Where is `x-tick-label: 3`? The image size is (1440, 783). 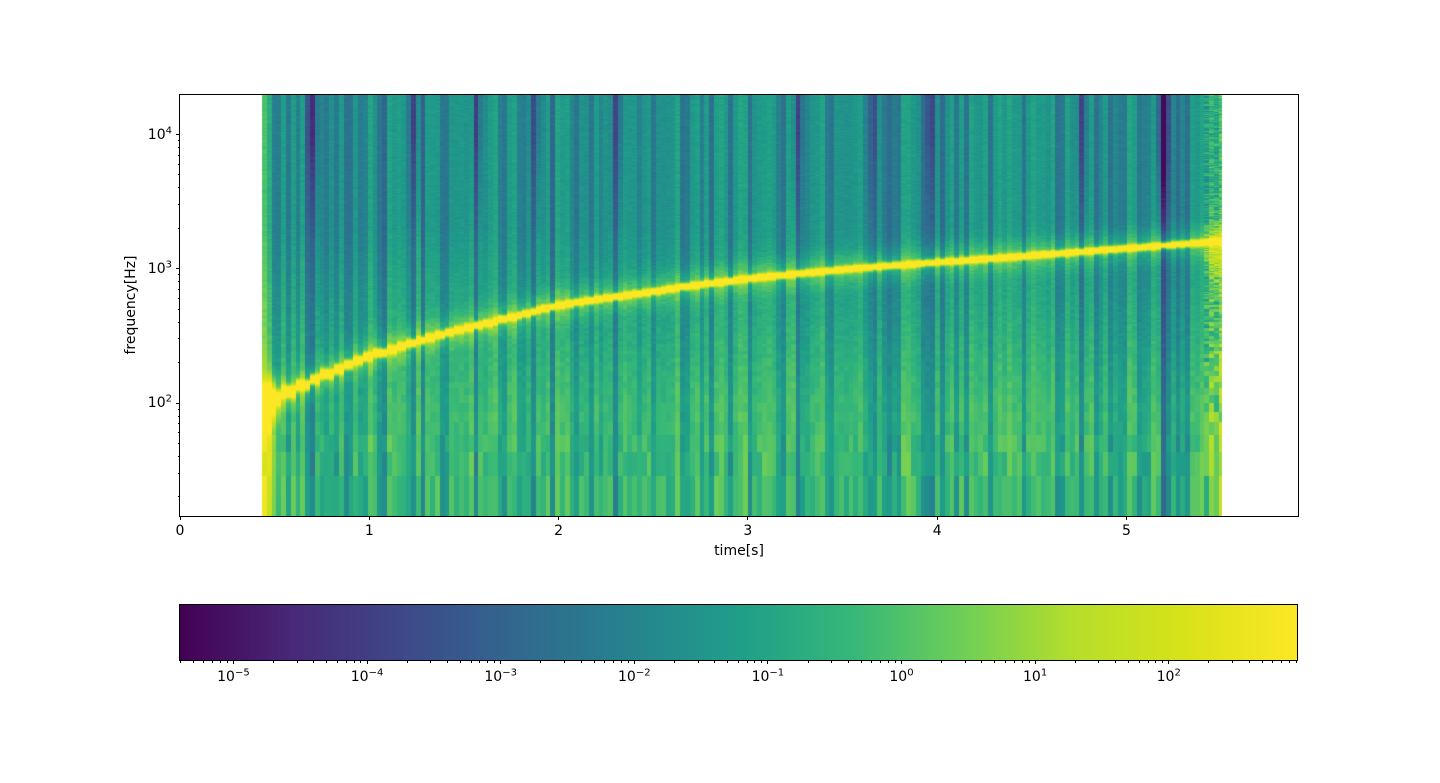
x-tick-label: 3 is located at coordinates (748, 531).